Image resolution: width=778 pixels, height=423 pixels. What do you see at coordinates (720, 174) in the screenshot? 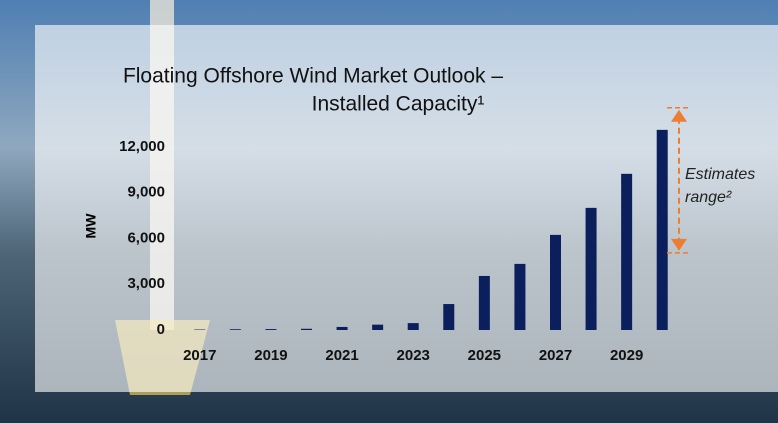
I see `range-label: Estimates` at bounding box center [720, 174].